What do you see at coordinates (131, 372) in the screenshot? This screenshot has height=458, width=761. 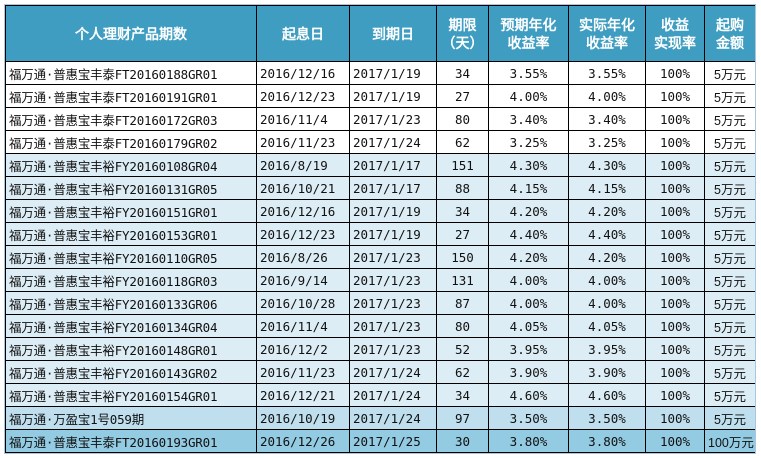 I see `cell-product-name: 福万通·普惠宝丰裕FY20160143GR02` at bounding box center [131, 372].